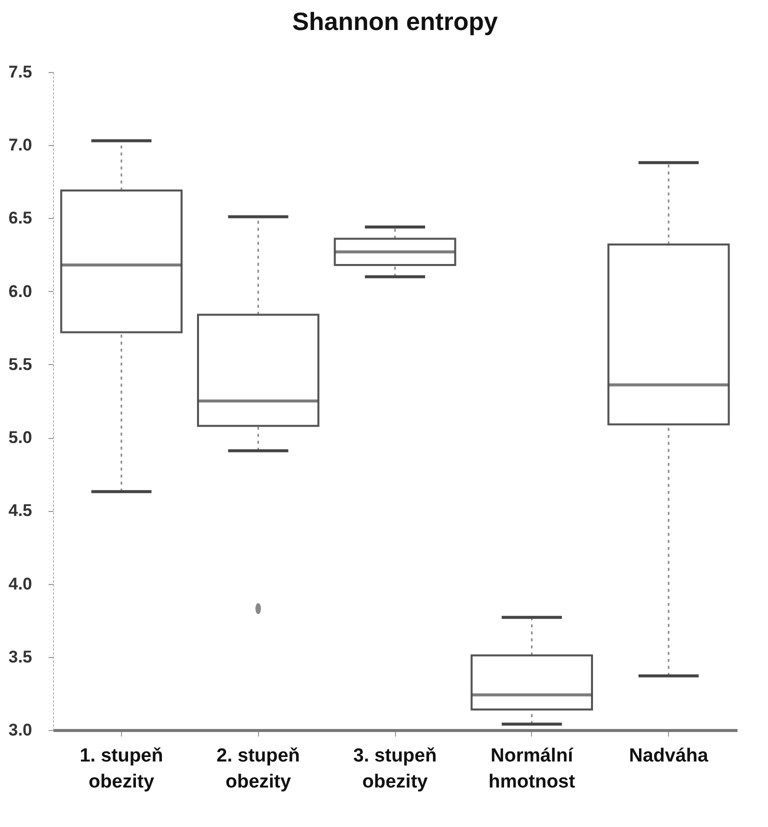 The height and width of the screenshot is (827, 768). Describe the element at coordinates (395, 769) in the screenshot. I see `x-tick-label: 3. stupeň obezity` at that location.